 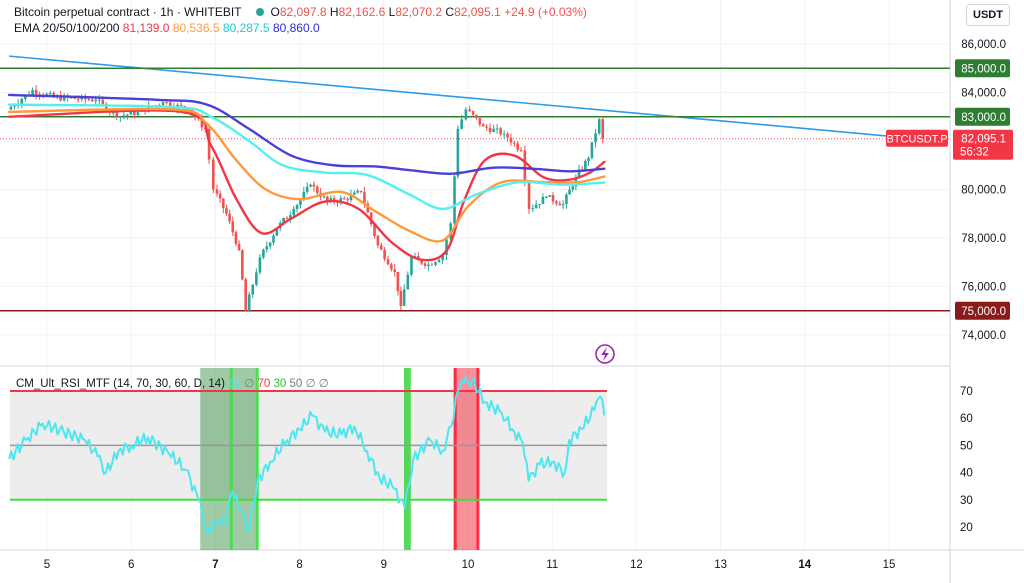 What do you see at coordinates (120, 384) in the screenshot?
I see `rsi-legend-label: CM_Ult_RSI_MTF (14, 70, 30, 60, D, 14)` at bounding box center [120, 384].